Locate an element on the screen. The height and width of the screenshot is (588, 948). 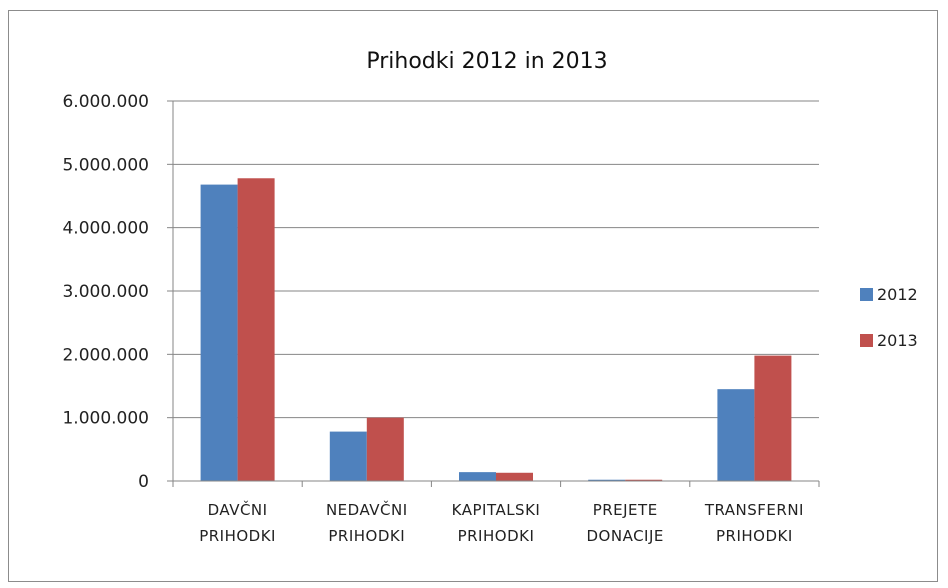
y-tick-label: 5.000.000 is located at coordinates (105, 165).